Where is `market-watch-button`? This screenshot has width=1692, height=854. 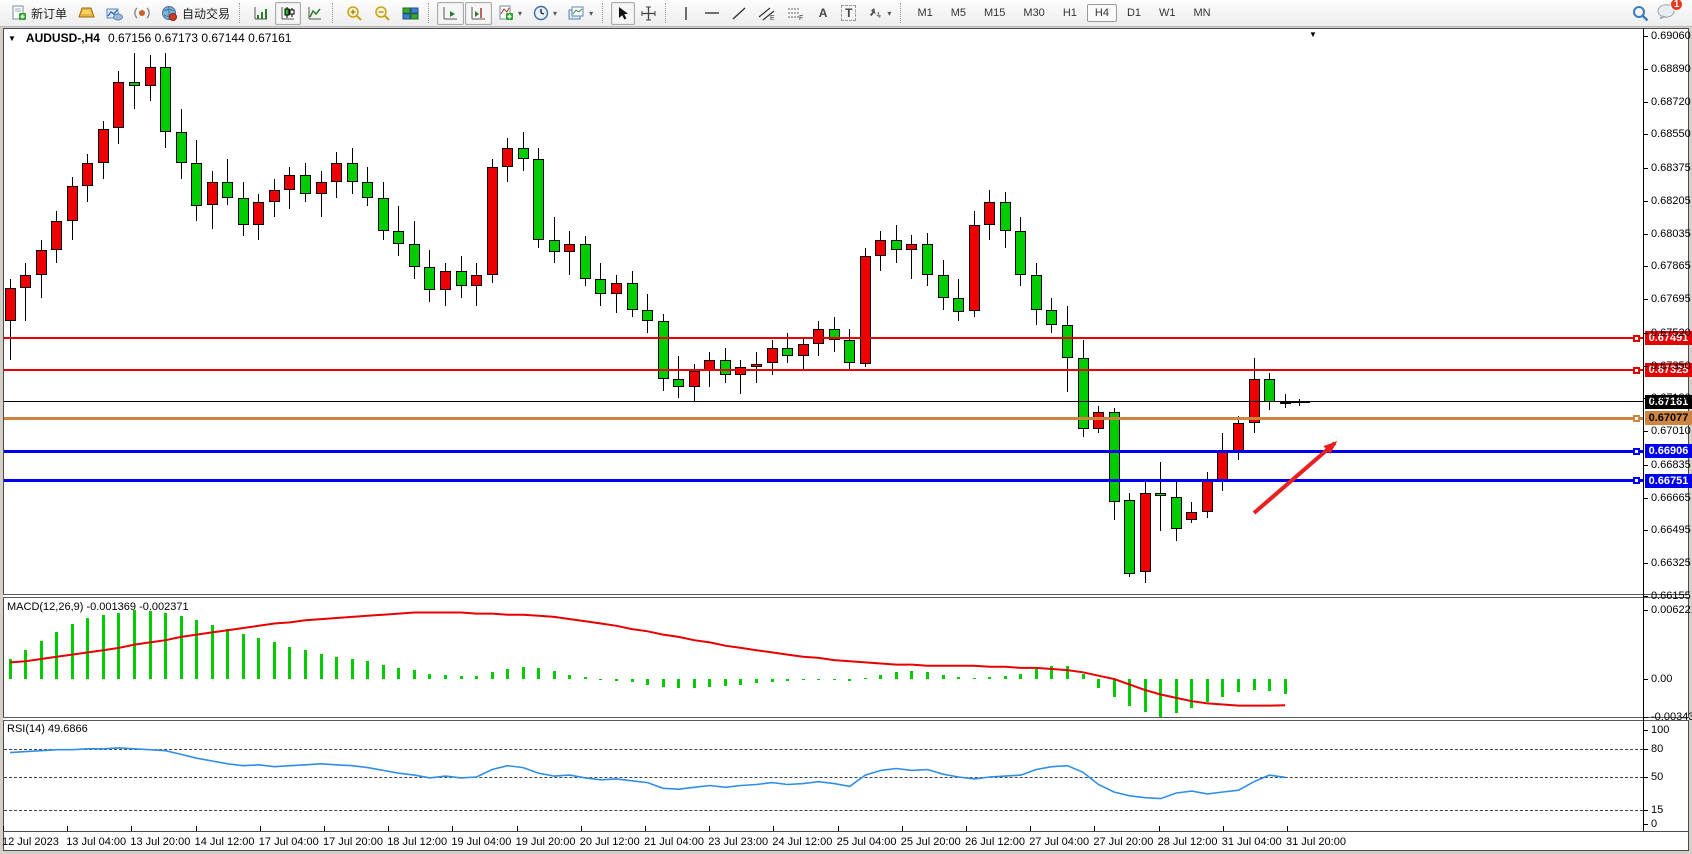 market-watch-button is located at coordinates (86, 13).